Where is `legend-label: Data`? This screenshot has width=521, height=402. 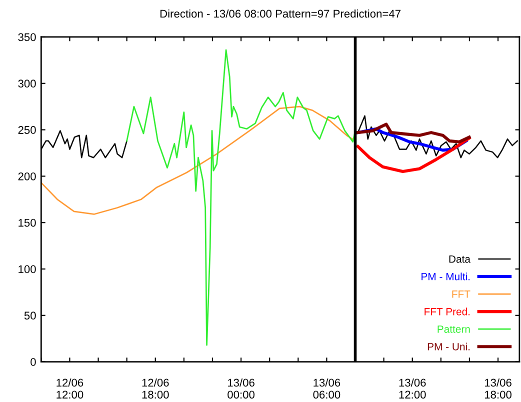 legend-label: Data is located at coordinates (459, 259).